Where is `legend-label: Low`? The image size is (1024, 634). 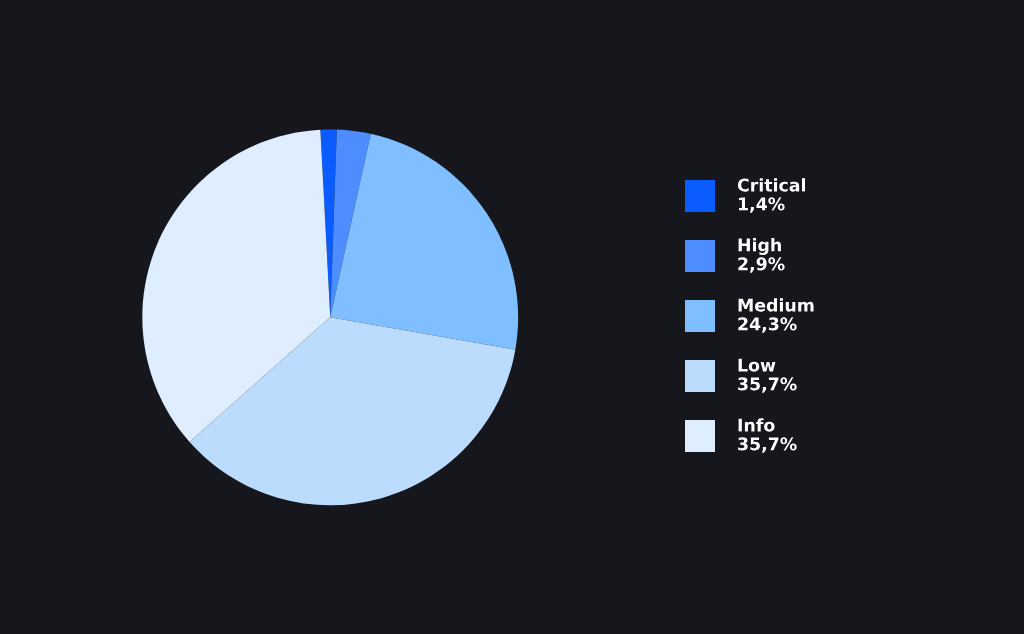 legend-label: Low is located at coordinates (757, 365).